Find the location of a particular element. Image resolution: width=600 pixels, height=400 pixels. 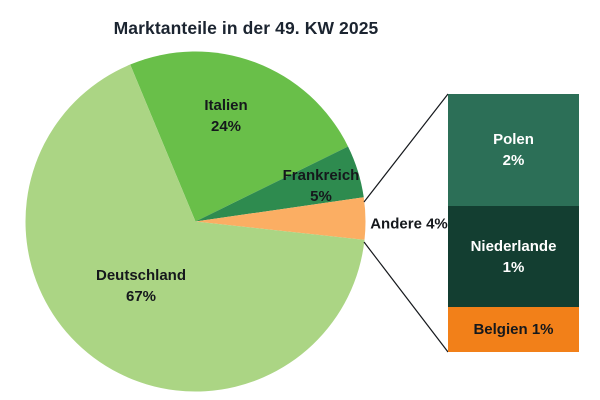

pie-label-deutschland-pct: 67% is located at coordinates (141, 296).